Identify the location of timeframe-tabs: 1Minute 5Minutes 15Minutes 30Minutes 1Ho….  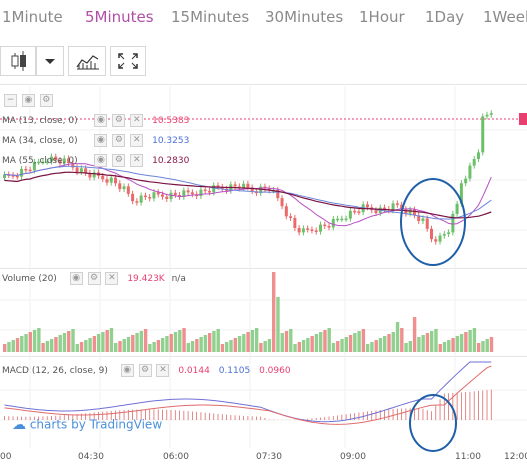
(263, 20).